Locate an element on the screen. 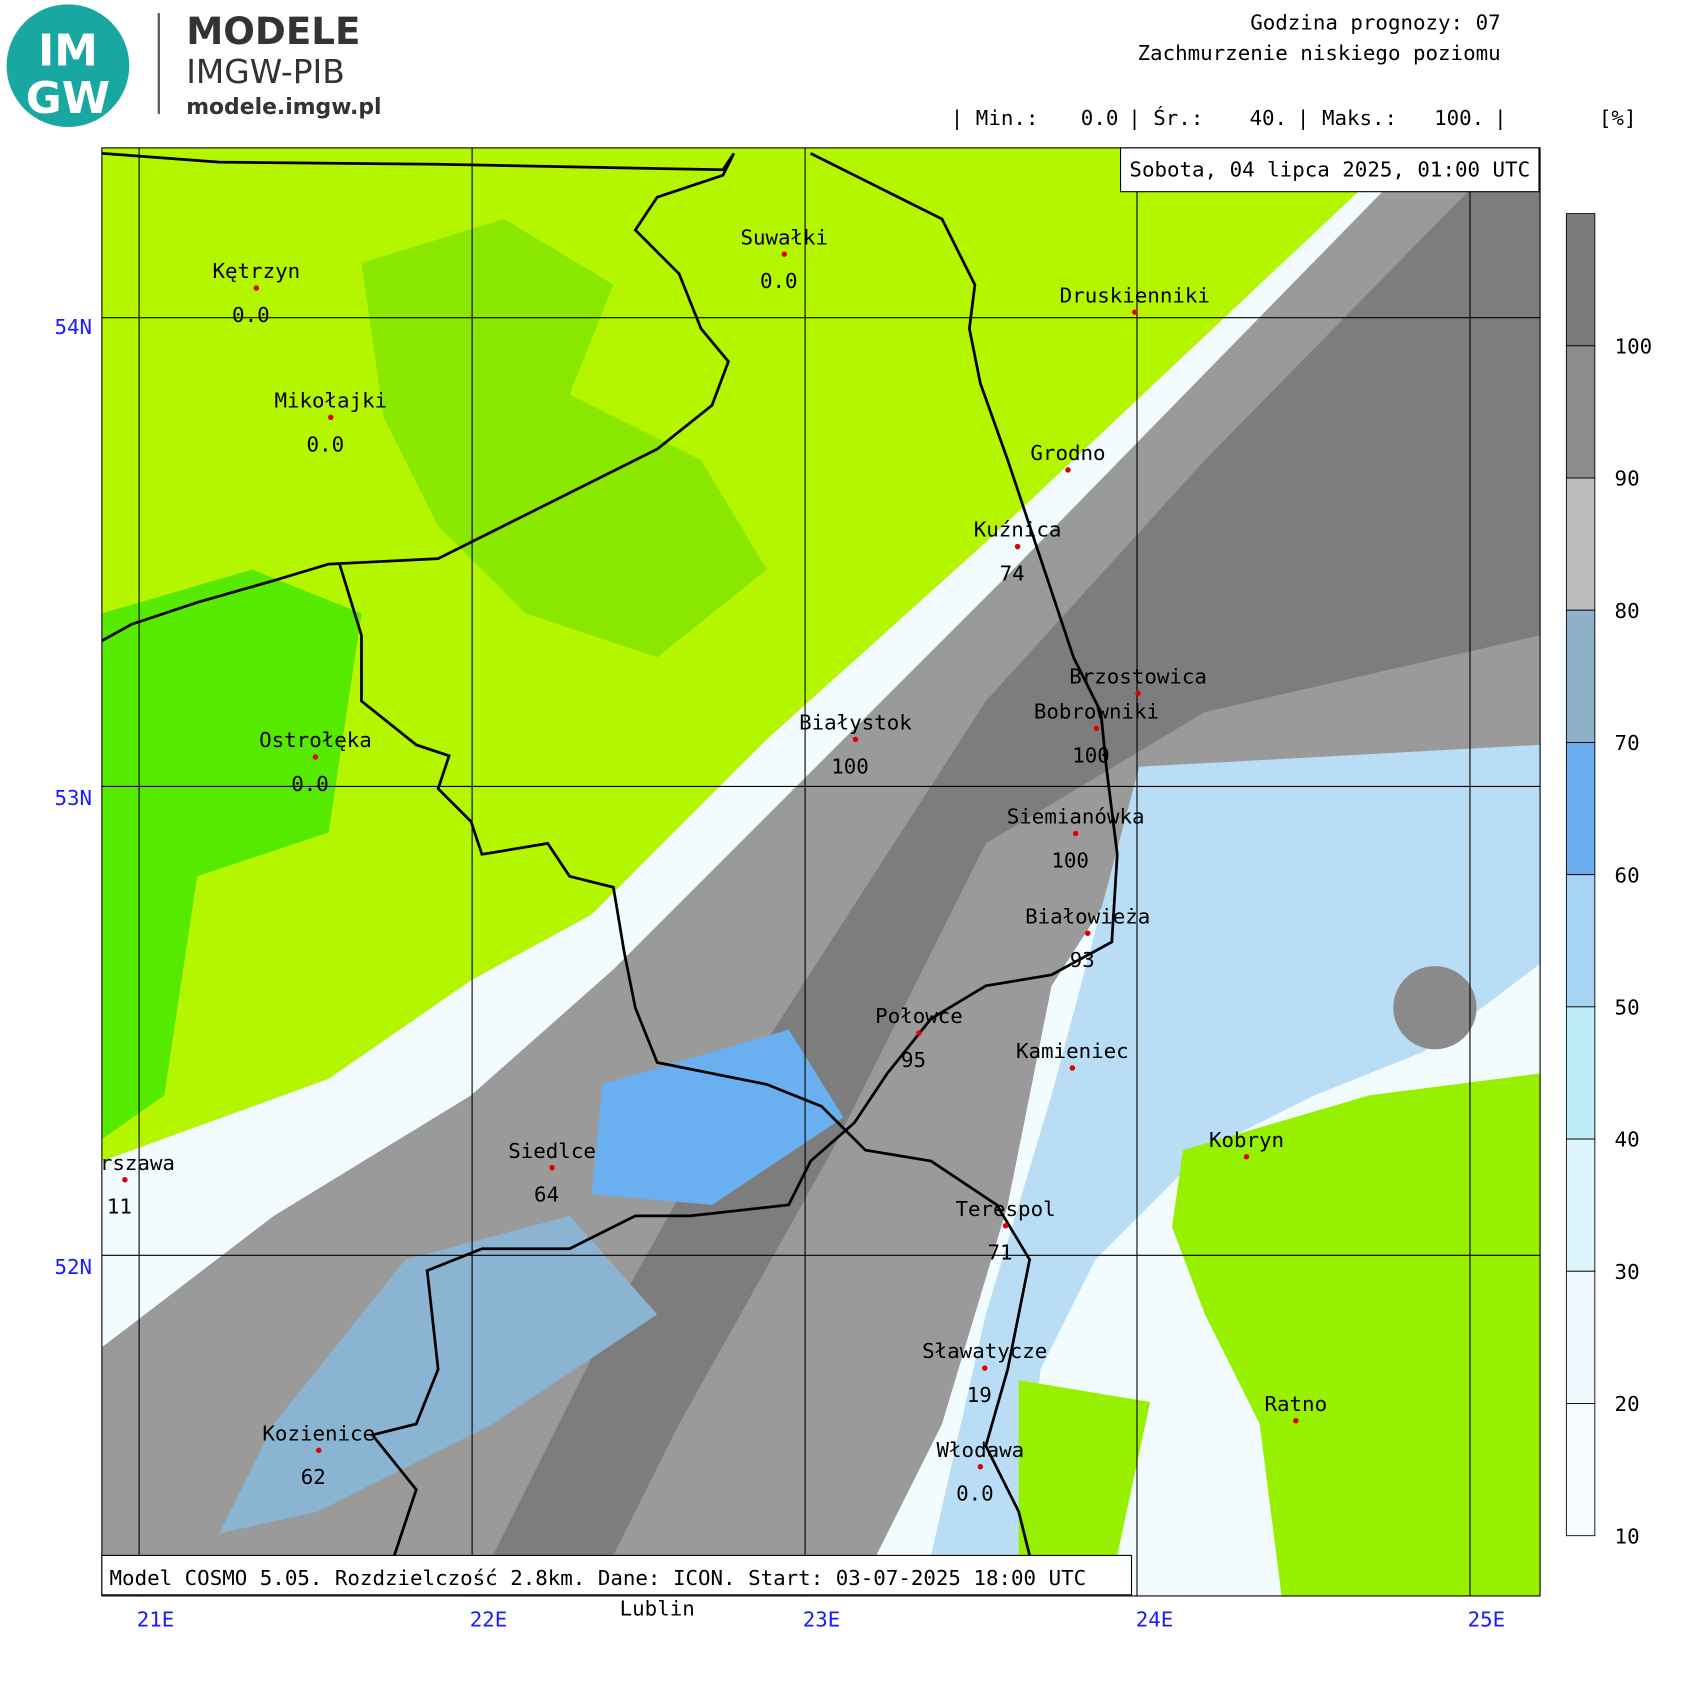 The height and width of the screenshot is (1700, 1700). logo-circle is located at coordinates (68, 66).